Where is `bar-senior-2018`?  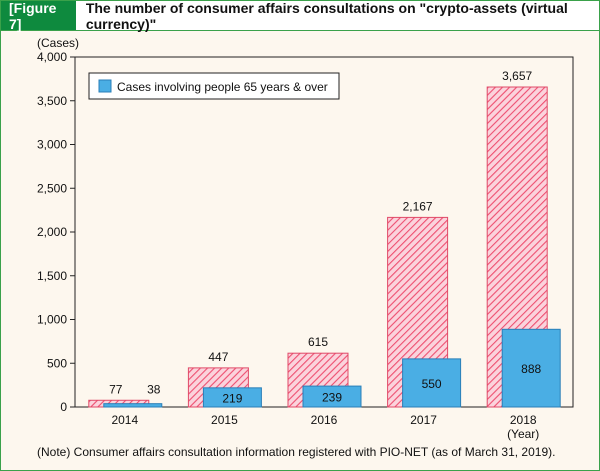 bar-senior-2018 is located at coordinates (531, 368).